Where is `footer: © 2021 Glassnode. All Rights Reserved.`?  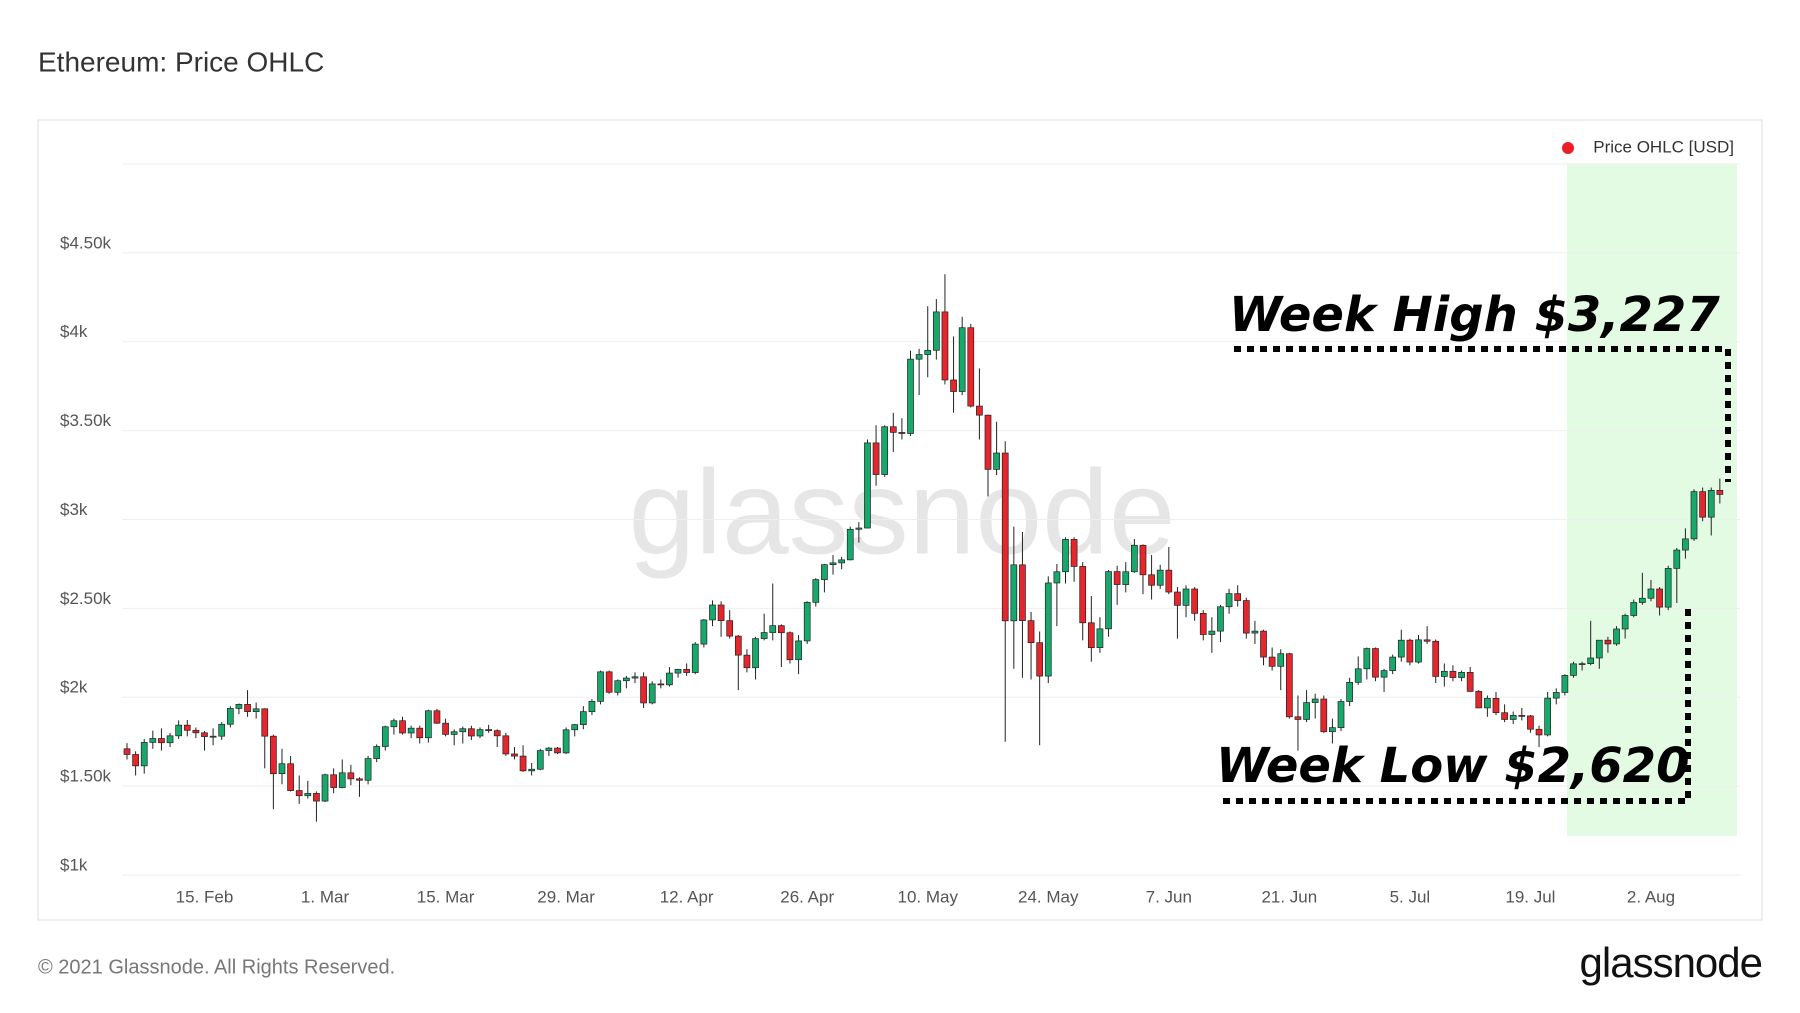
footer: © 2021 Glassnode. All Rights Reserved. is located at coordinates (216, 967).